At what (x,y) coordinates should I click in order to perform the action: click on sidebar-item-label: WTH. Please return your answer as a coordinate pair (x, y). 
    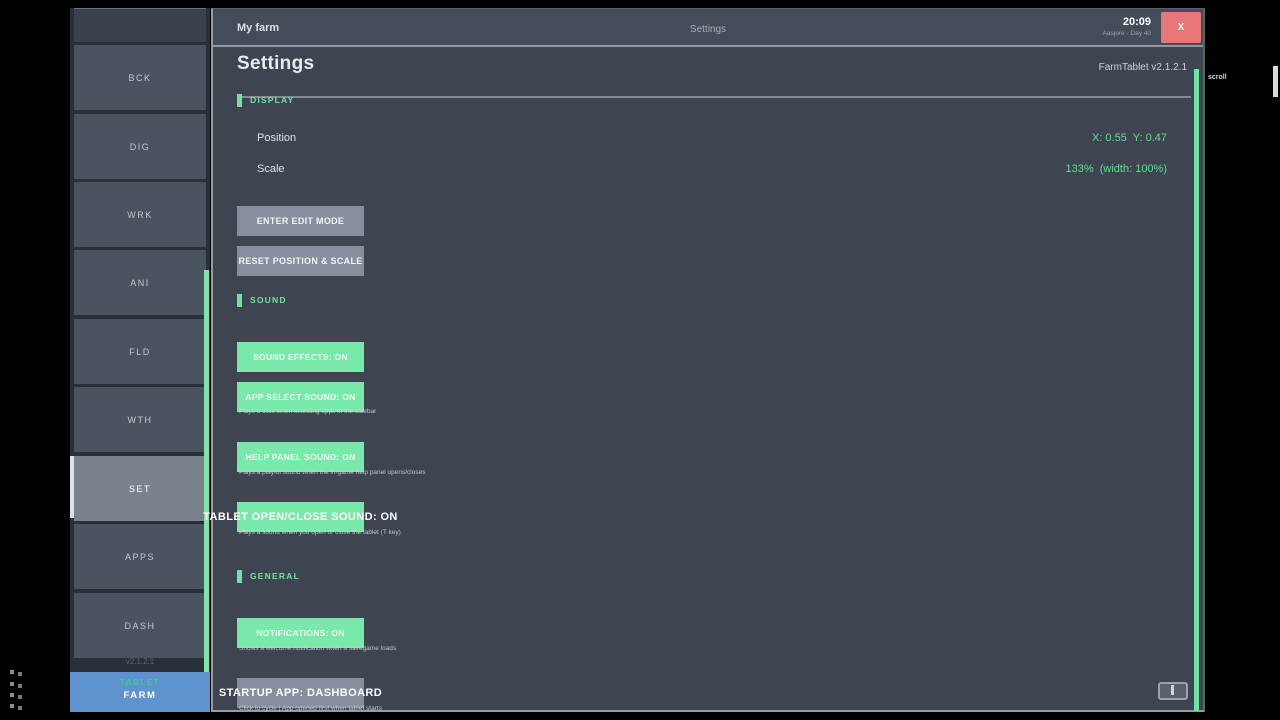
    Looking at the image, I should click on (140, 419).